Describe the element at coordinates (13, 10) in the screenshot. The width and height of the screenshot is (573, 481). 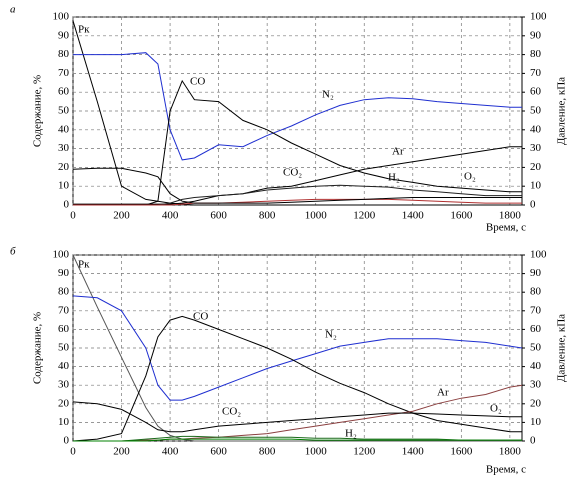
I see `panel-label: а` at that location.